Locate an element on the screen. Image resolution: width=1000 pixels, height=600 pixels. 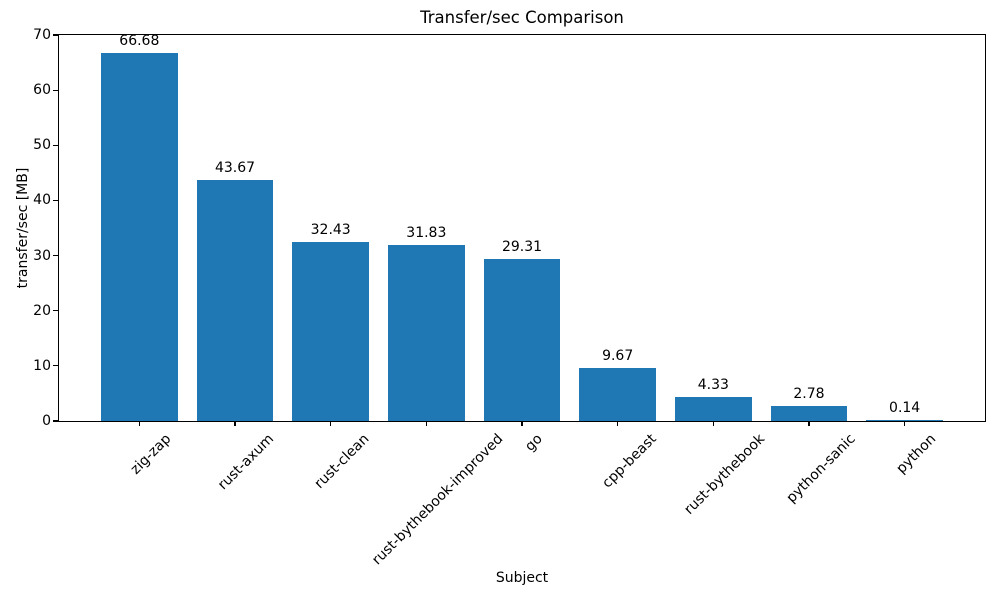
y-tick-label: 30 is located at coordinates (42, 255).